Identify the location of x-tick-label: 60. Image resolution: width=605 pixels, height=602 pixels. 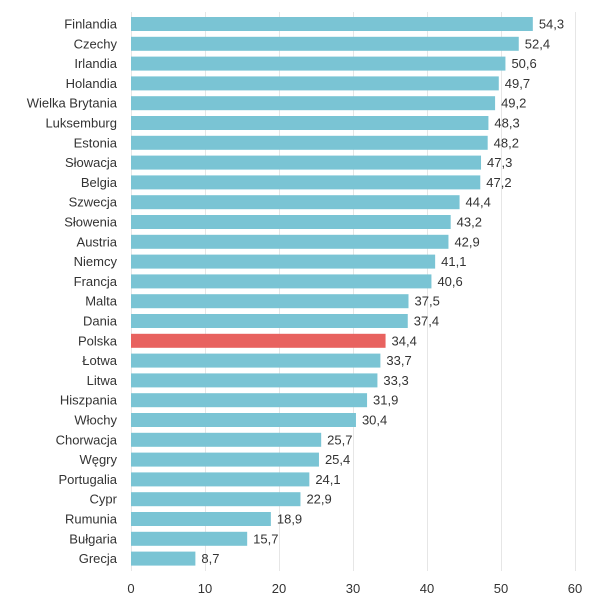
(575, 588).